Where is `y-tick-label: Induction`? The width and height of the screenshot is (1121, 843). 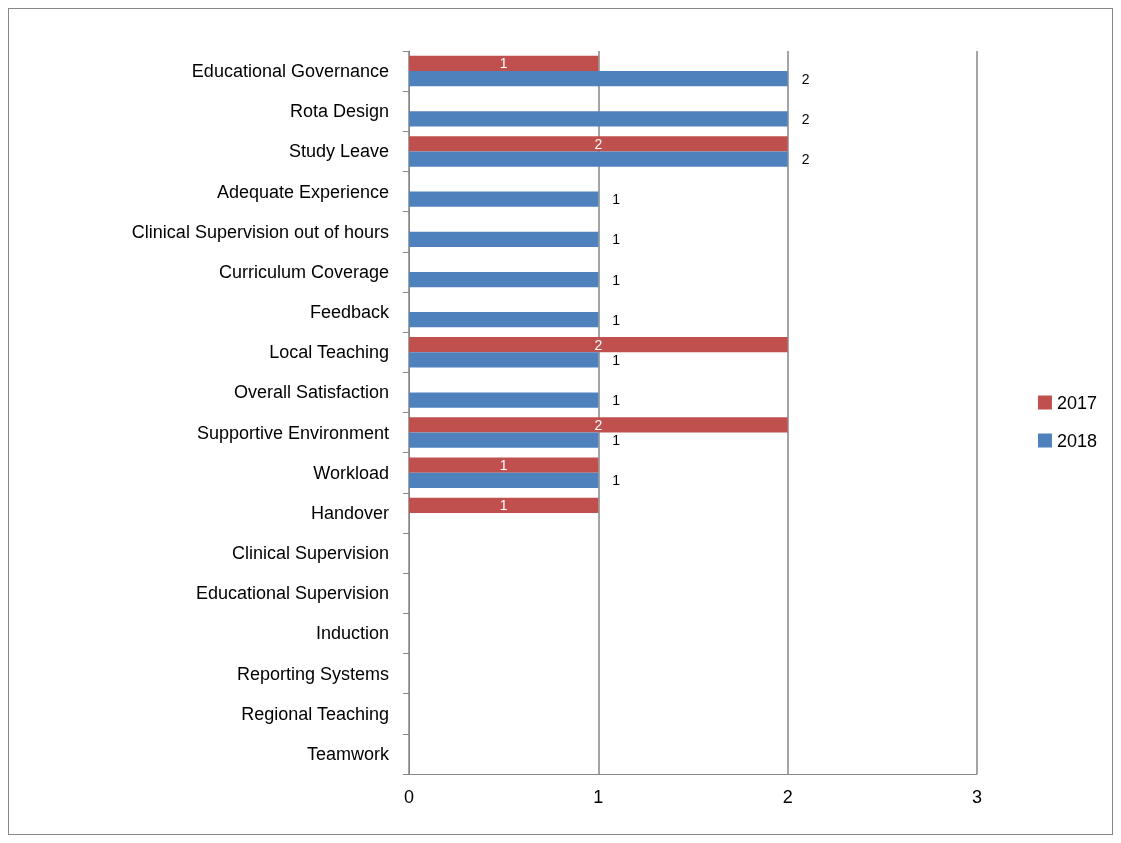
y-tick-label: Induction is located at coordinates (352, 633).